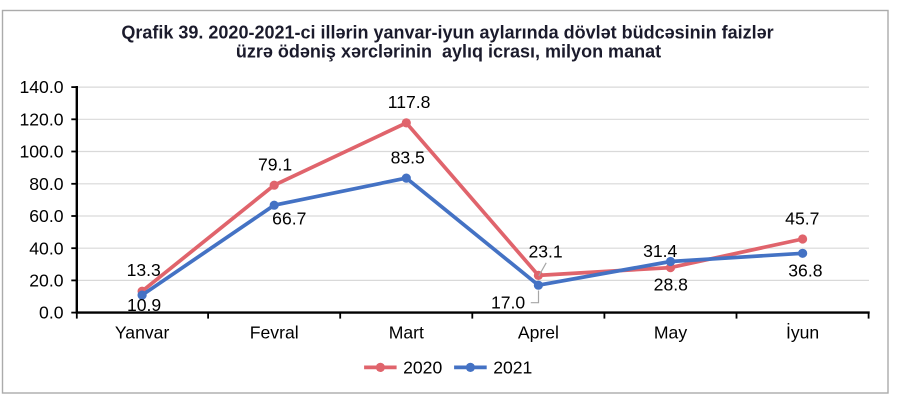  What do you see at coordinates (46, 281) in the screenshot?
I see `svg-text: 20.0` at bounding box center [46, 281].